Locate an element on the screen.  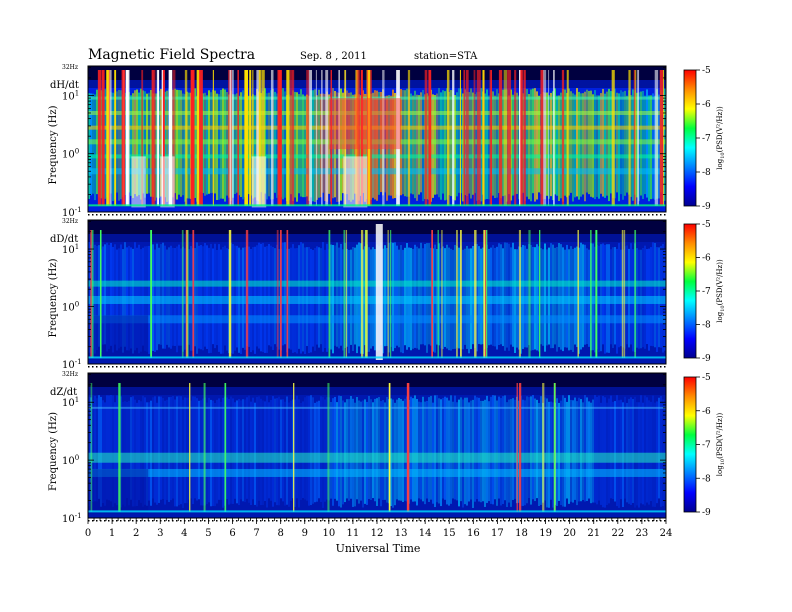
x-tick-label: 22 is located at coordinates (617, 533).